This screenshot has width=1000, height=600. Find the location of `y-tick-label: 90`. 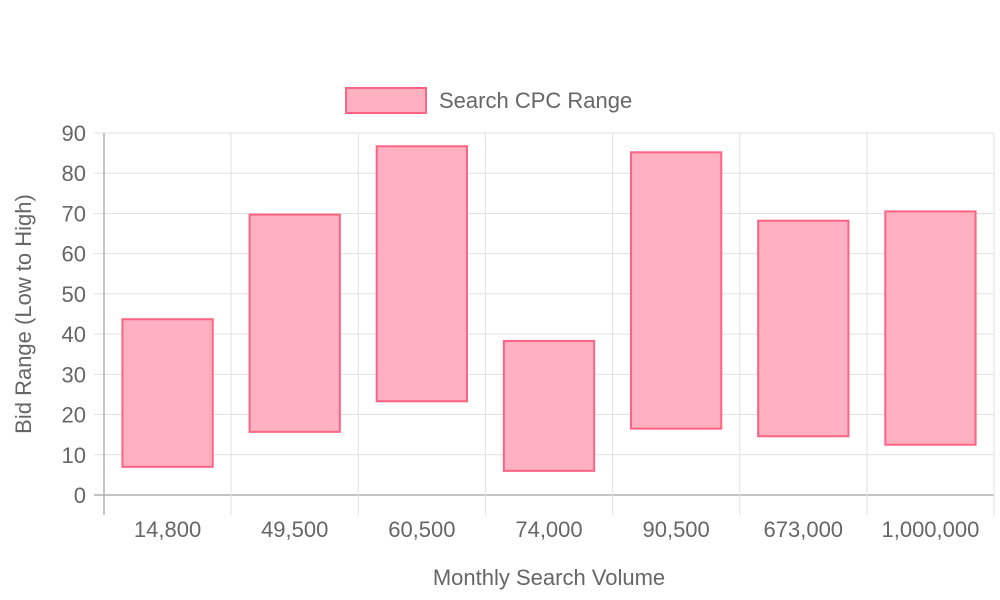

y-tick-label: 90 is located at coordinates (74, 133).